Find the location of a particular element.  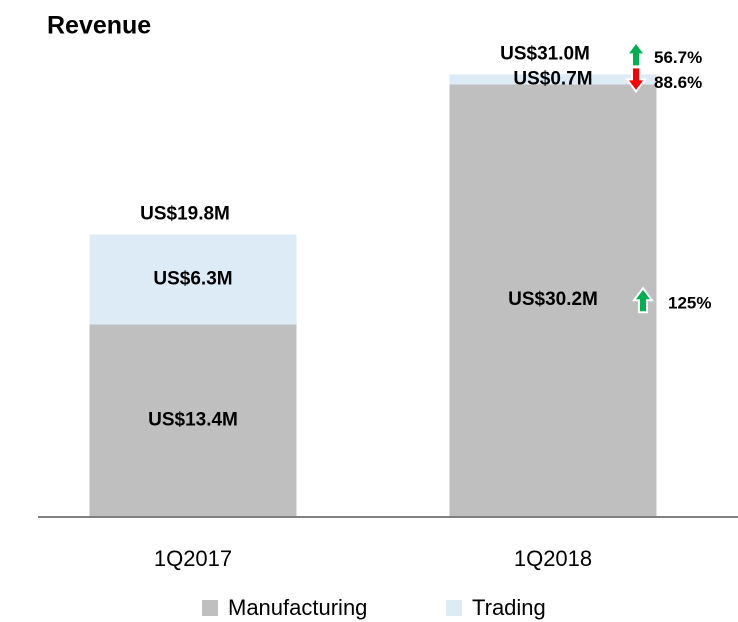

value-label: US$0.7M is located at coordinates (552, 78).